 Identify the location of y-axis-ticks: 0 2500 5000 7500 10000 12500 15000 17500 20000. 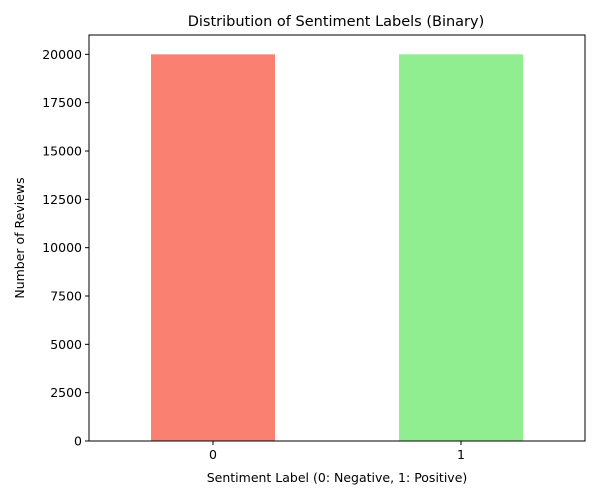
(65, 248).